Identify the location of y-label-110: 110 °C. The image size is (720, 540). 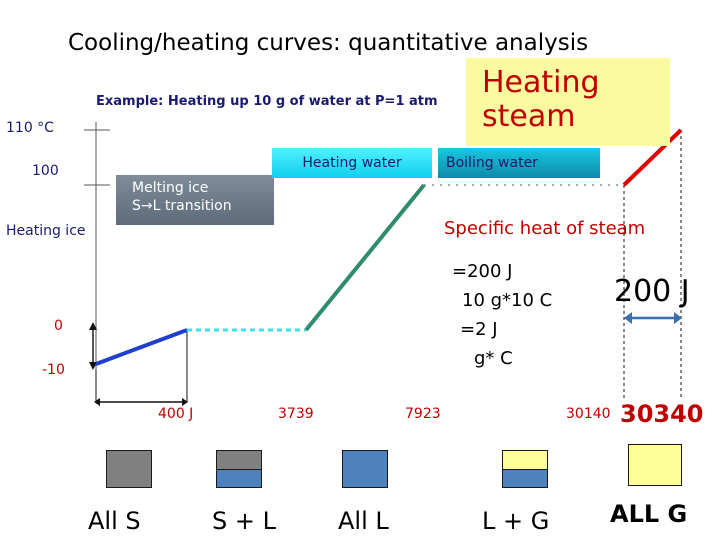
(30, 128).